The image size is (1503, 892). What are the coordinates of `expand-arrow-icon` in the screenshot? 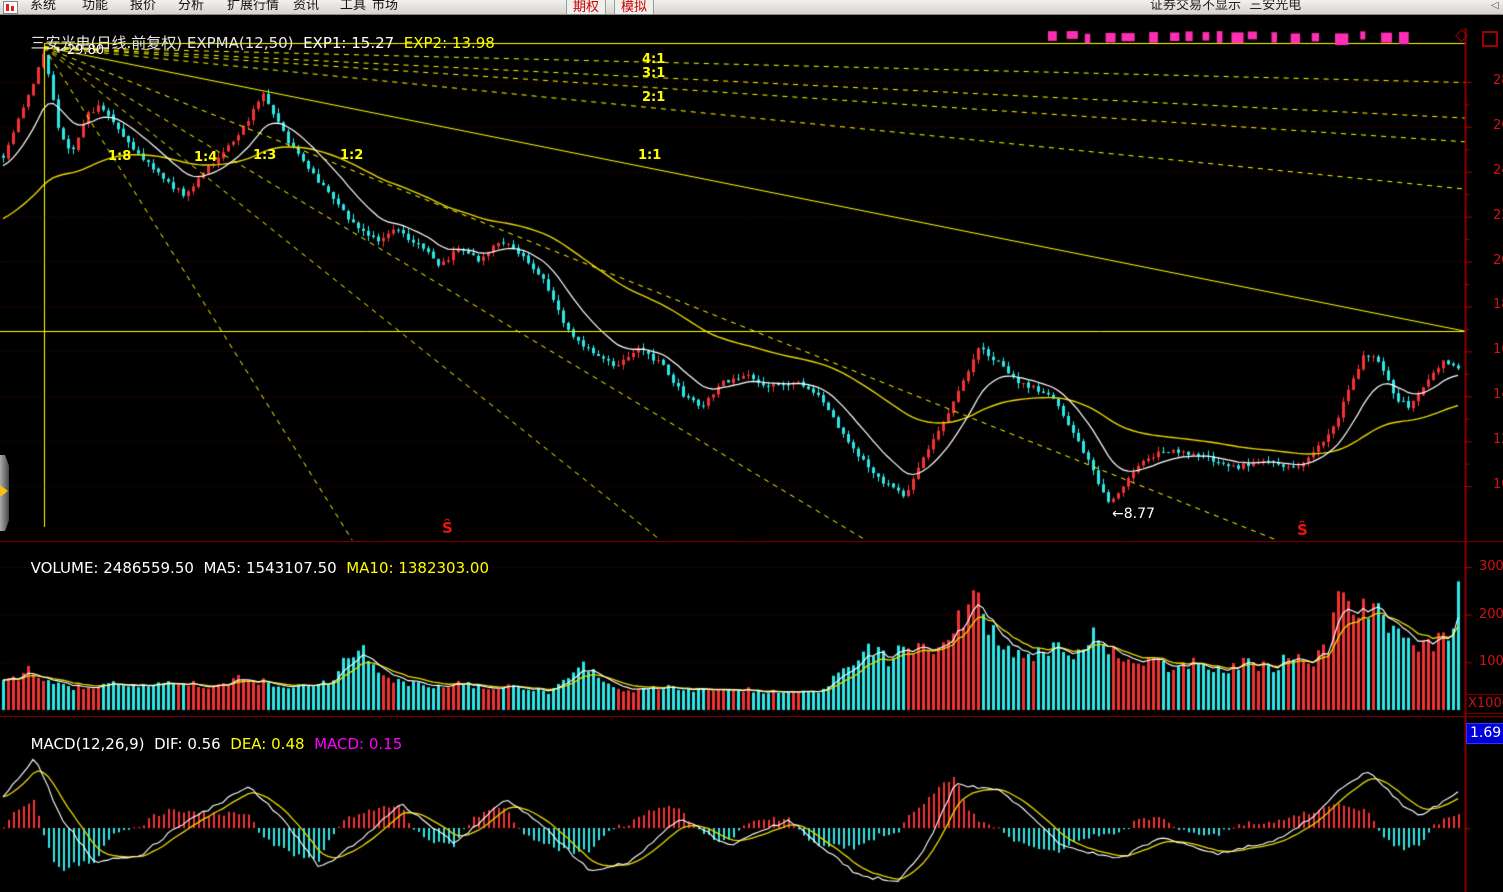 It's located at (4, 491).